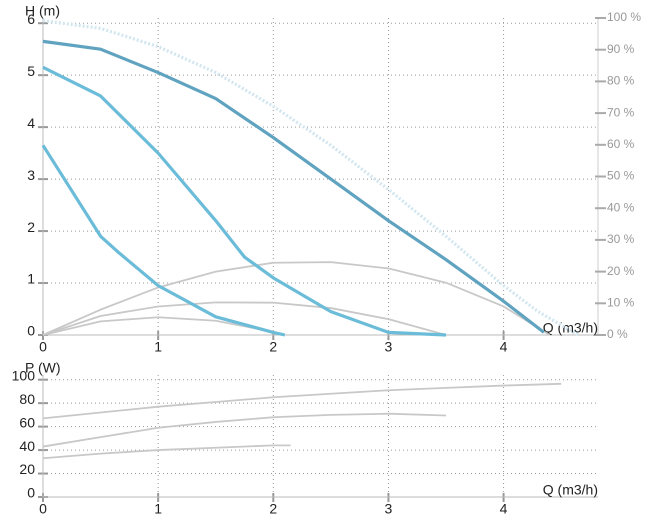 Image resolution: width=653 pixels, height=518 pixels. I want to click on y2-tick-label: 60 %, so click(621, 144).